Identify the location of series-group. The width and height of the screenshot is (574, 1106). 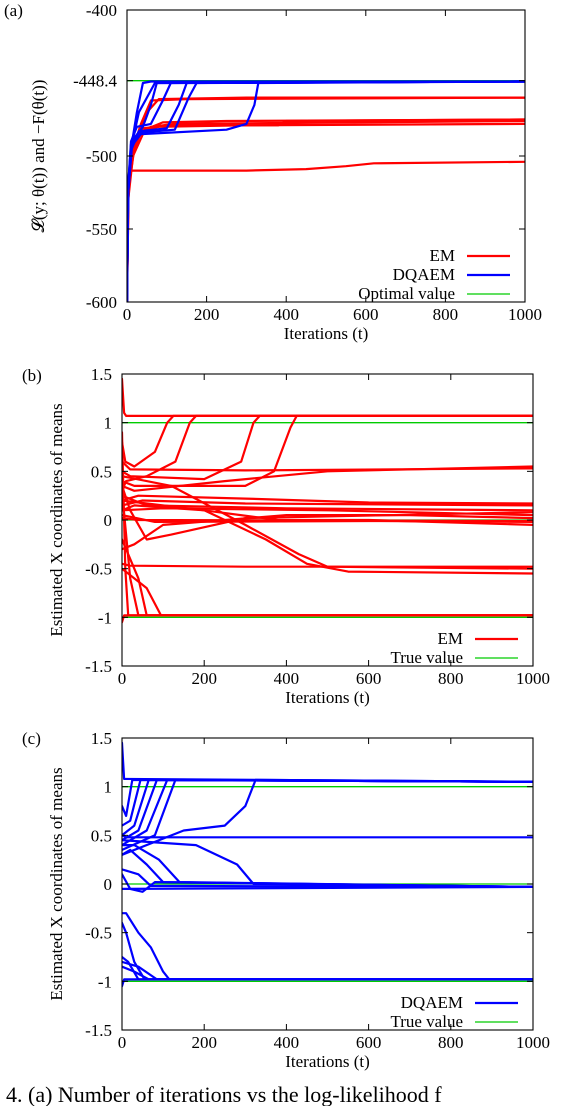
(326, 191).